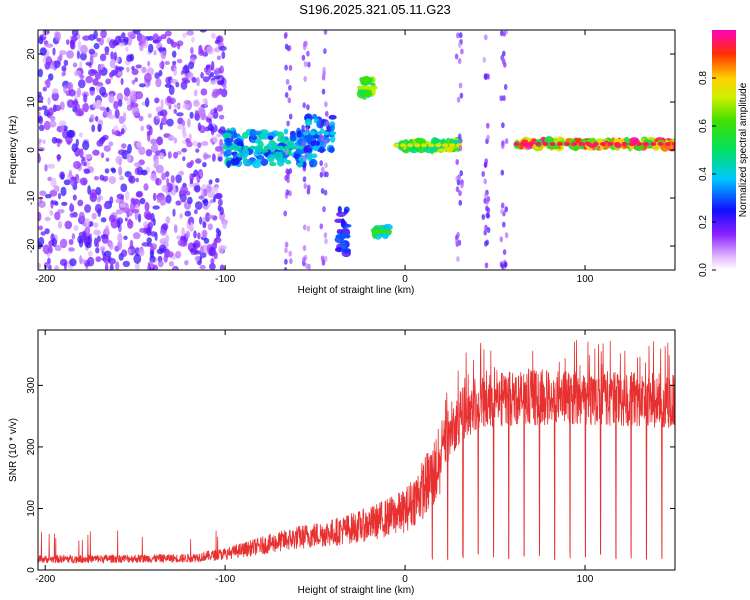 This screenshot has width=750, height=600. What do you see at coordinates (367, 87) in the screenshot?
I see `heatmap-feature-blob-c` at bounding box center [367, 87].